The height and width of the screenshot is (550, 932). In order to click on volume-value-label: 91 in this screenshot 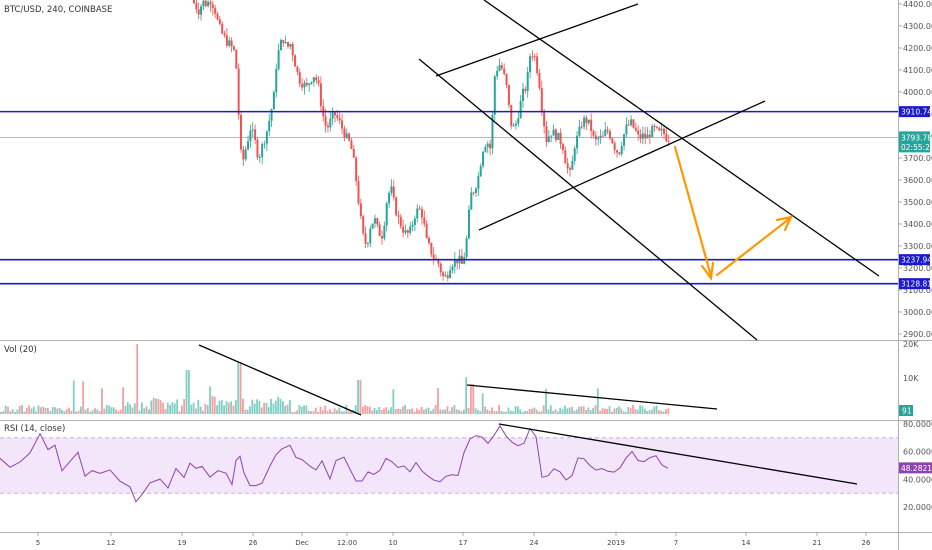, I will do `click(907, 411)`.